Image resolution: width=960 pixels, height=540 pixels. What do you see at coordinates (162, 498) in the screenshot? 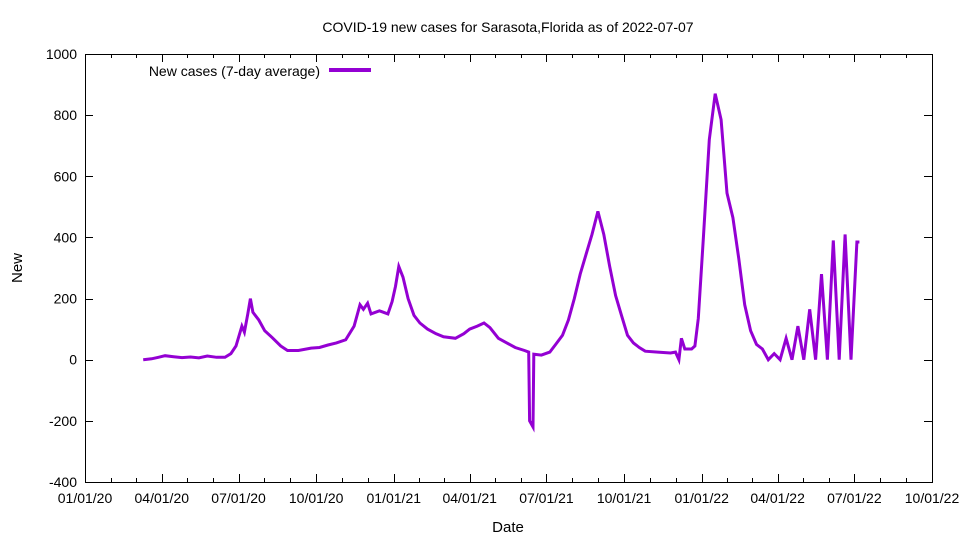
I see `x-tick-label: 04/01/20` at bounding box center [162, 498].